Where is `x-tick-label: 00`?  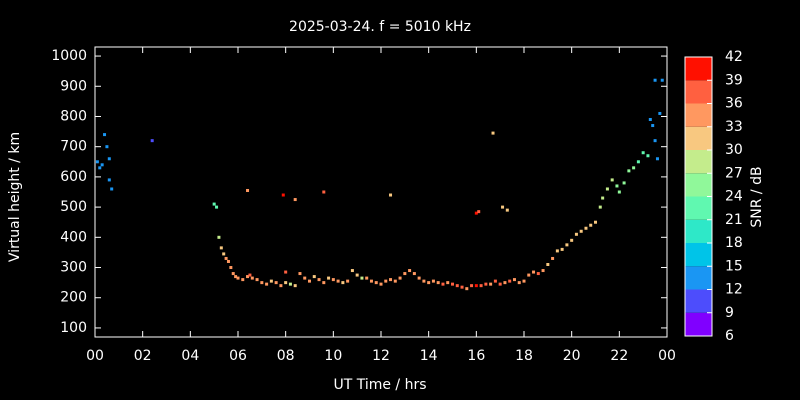
x-tick-label: 00 is located at coordinates (95, 356).